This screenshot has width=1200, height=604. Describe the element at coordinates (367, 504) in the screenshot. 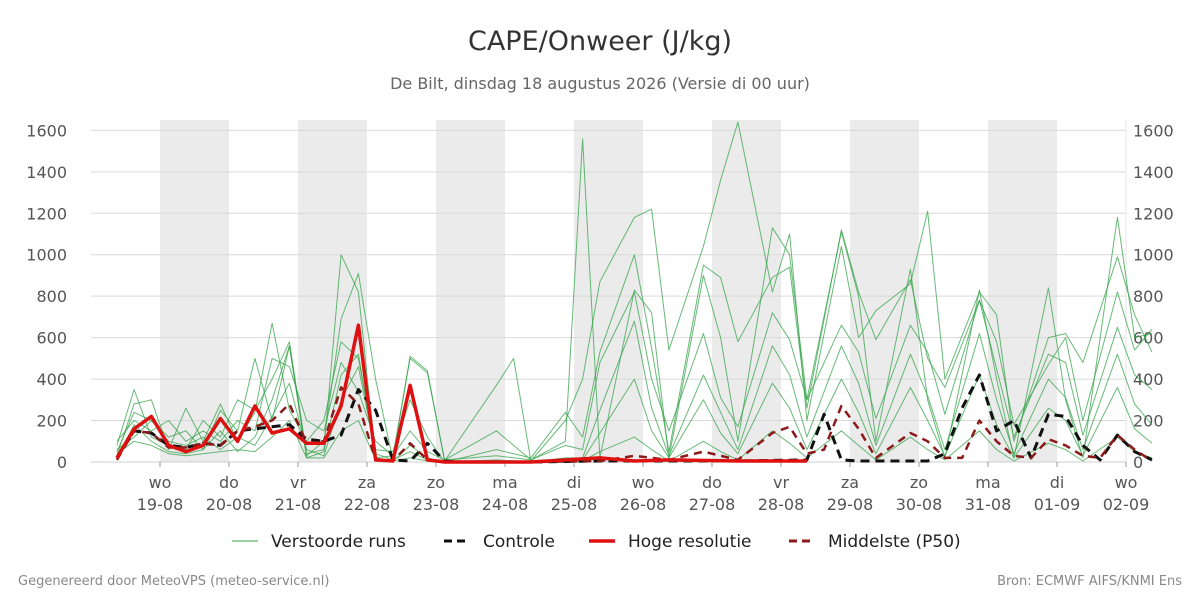

I see `x-tick-date: 22-08` at that location.